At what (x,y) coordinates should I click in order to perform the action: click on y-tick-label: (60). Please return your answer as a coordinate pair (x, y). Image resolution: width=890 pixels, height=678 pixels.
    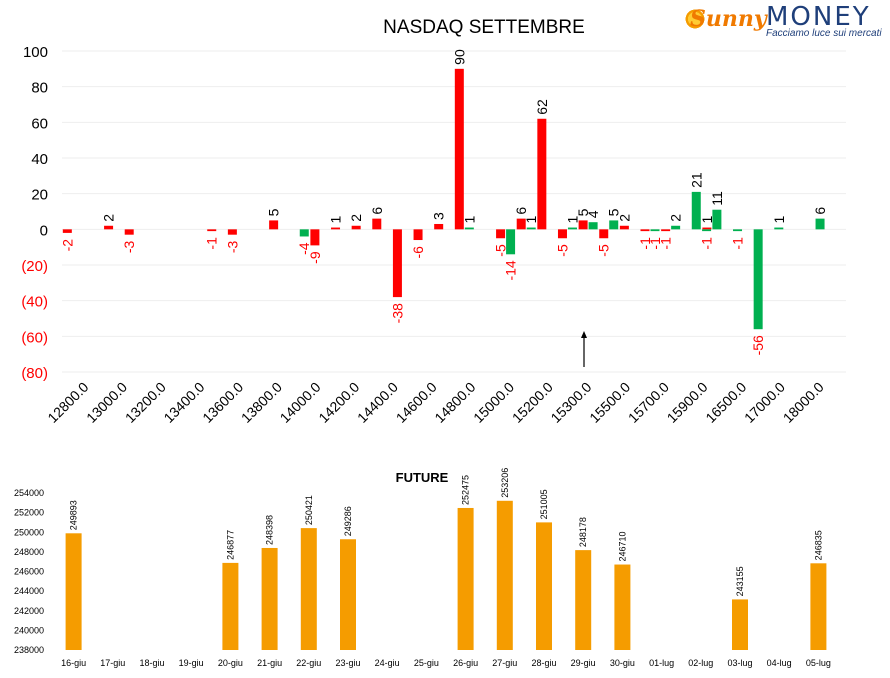
    Looking at the image, I should click on (34, 337).